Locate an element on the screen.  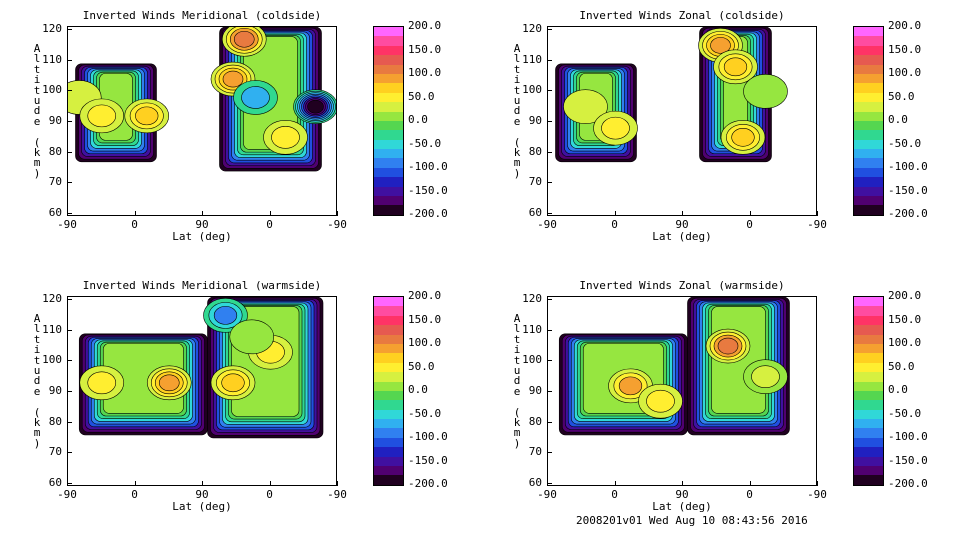
colorbar-tick-label: 50.0 is located at coordinates (421, 96).